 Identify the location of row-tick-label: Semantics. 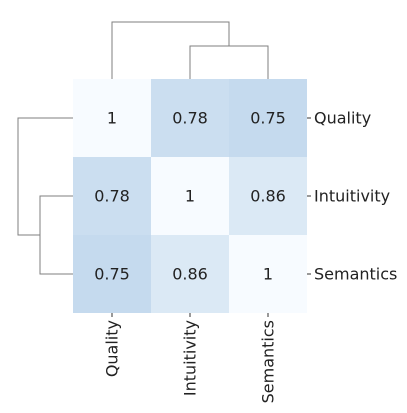
(355, 274).